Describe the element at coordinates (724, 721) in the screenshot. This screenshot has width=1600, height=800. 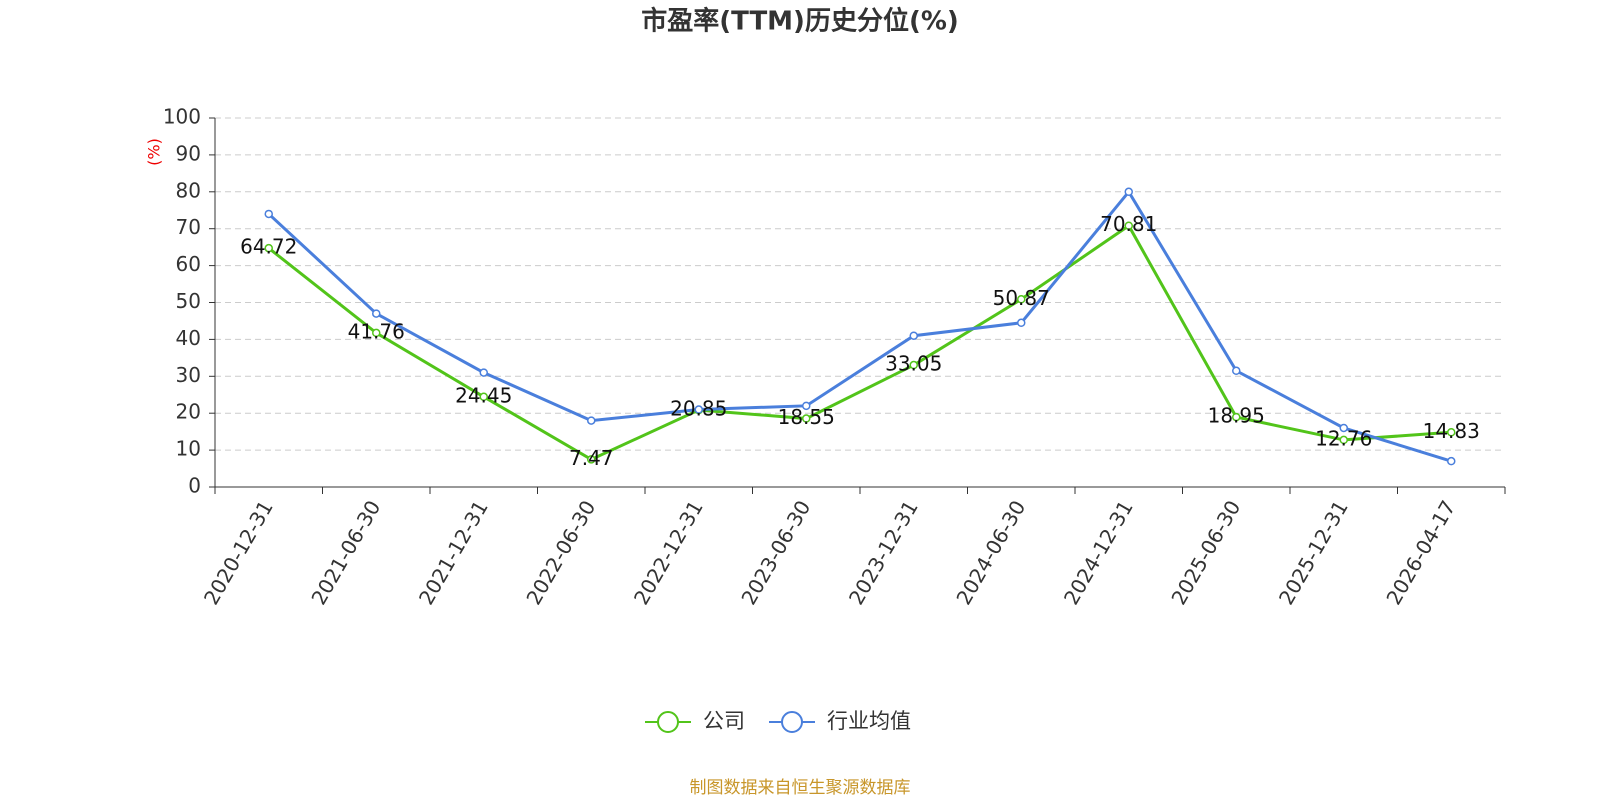
I see `legend-label: 公司` at that location.